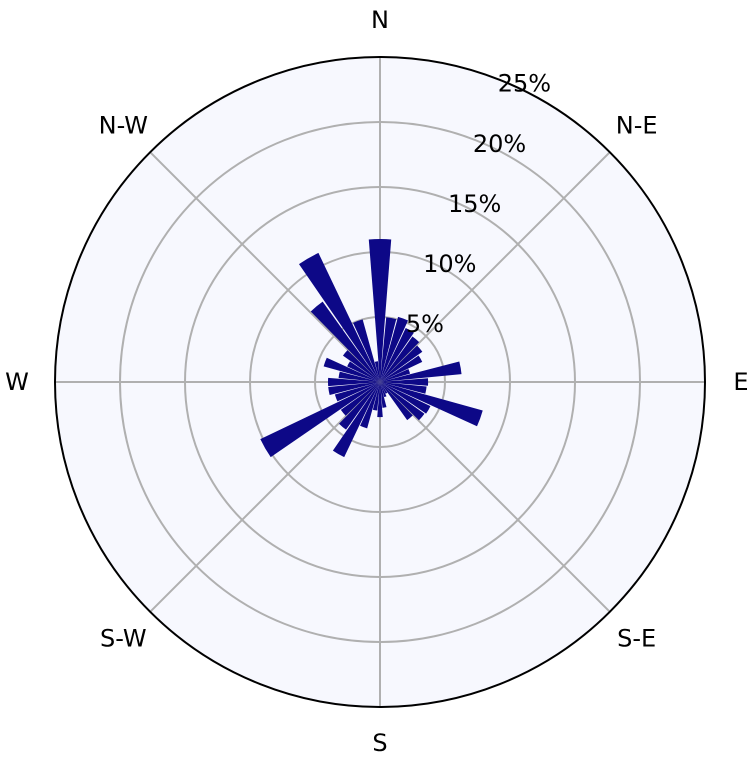 The width and height of the screenshot is (753, 759). I want to click on bar-170deg, so click(383, 395).